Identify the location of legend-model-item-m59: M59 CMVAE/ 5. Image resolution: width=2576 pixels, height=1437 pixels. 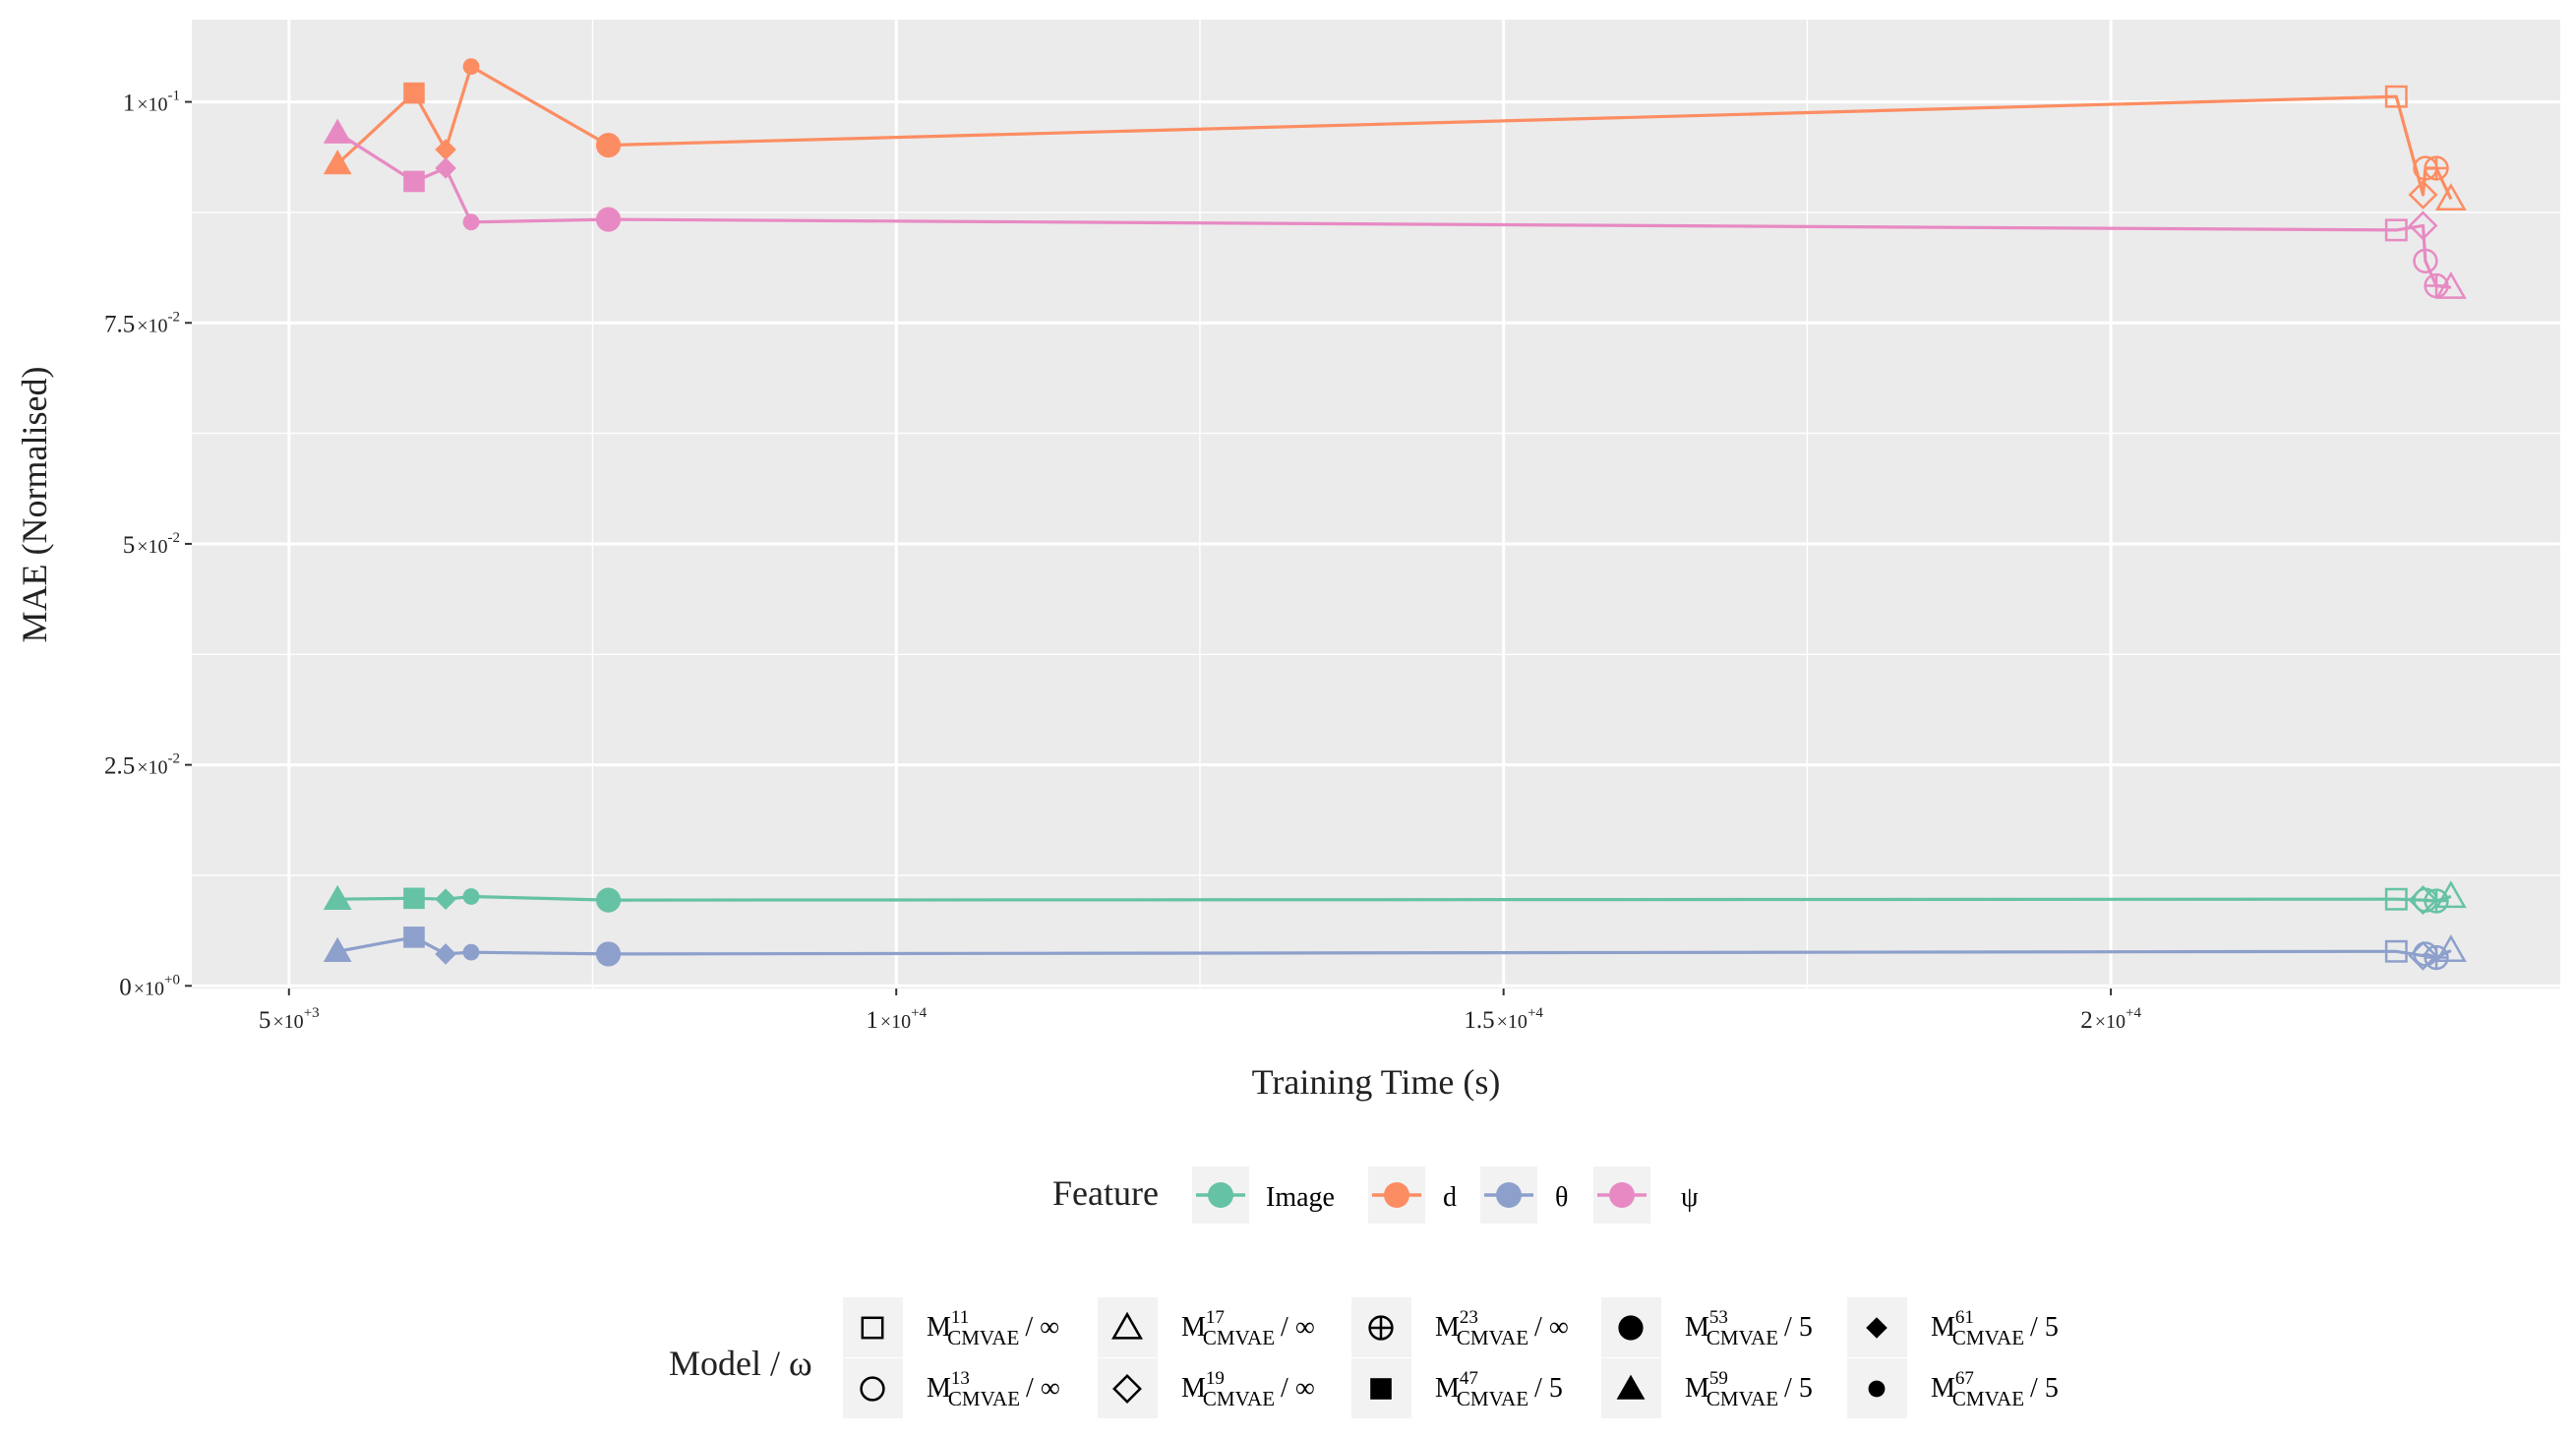
(1707, 1388).